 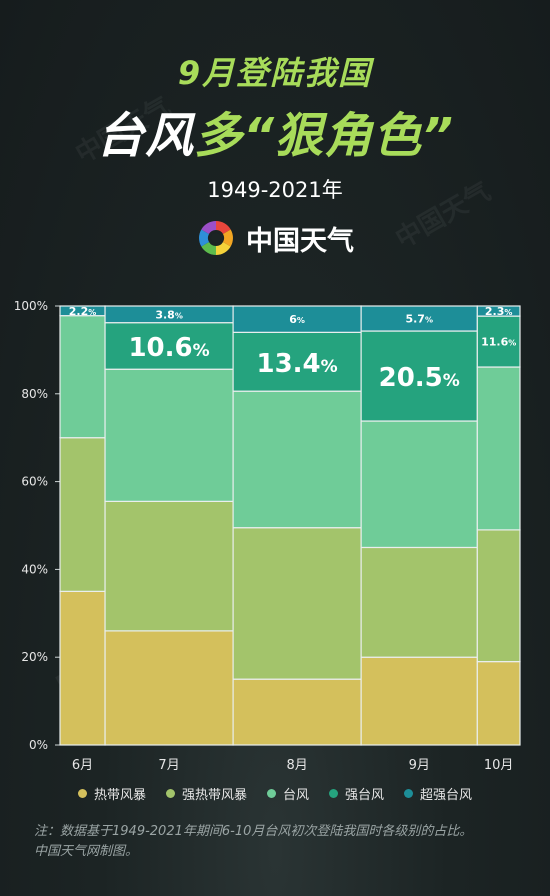 What do you see at coordinates (34, 394) in the screenshot?
I see `y-tick-label: 80%` at bounding box center [34, 394].